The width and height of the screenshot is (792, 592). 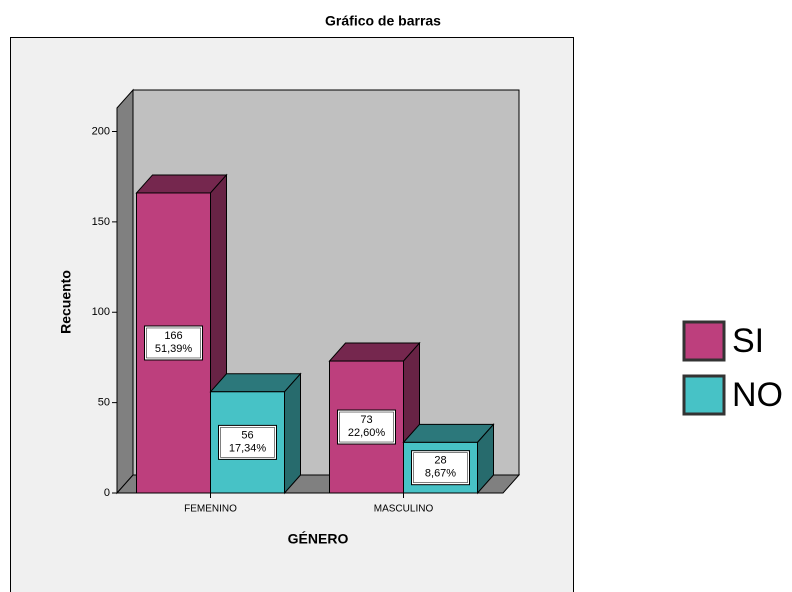 What do you see at coordinates (292, 433) in the screenshot?
I see `bar-side` at bounding box center [292, 433].